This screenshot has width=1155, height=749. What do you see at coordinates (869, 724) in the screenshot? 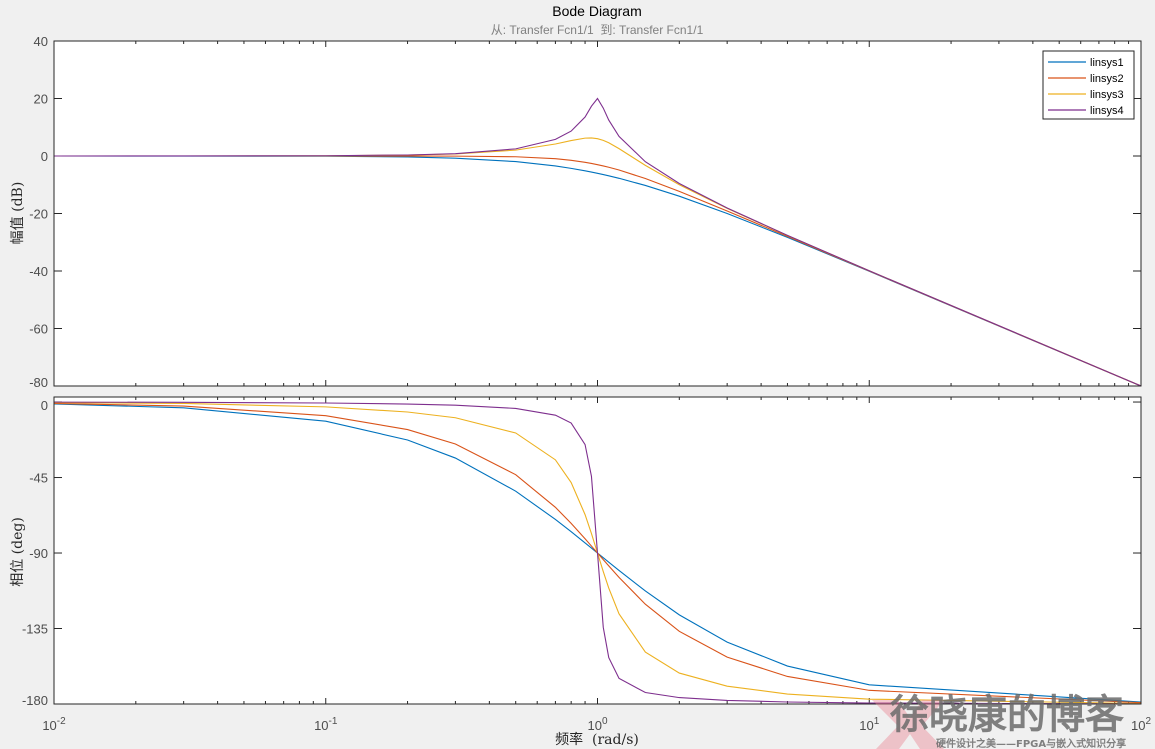
I see `x-tick-label: 10¹` at bounding box center [869, 724].